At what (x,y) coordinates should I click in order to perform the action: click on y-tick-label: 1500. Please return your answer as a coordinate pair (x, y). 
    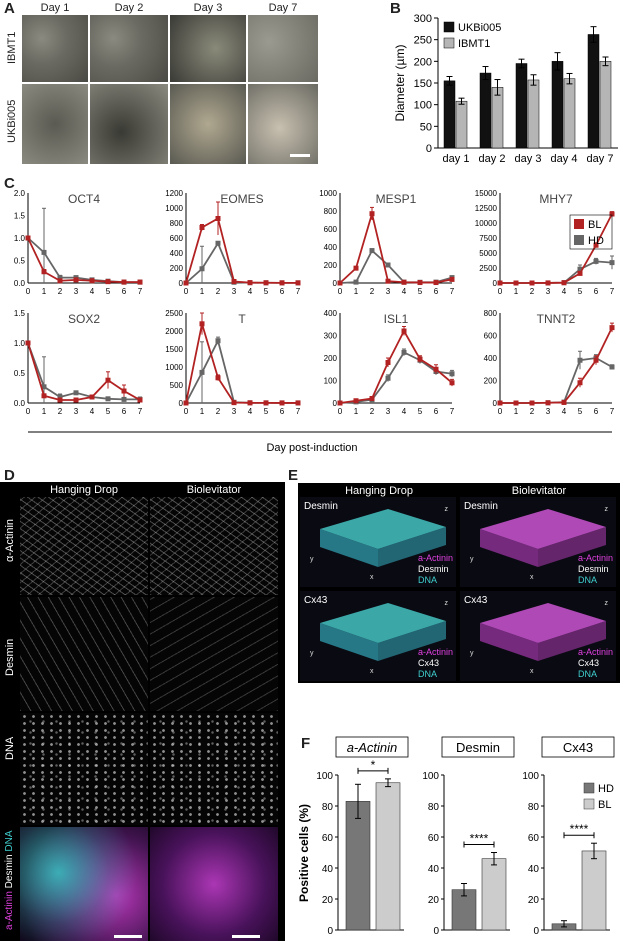
    Looking at the image, I should click on (174, 349).